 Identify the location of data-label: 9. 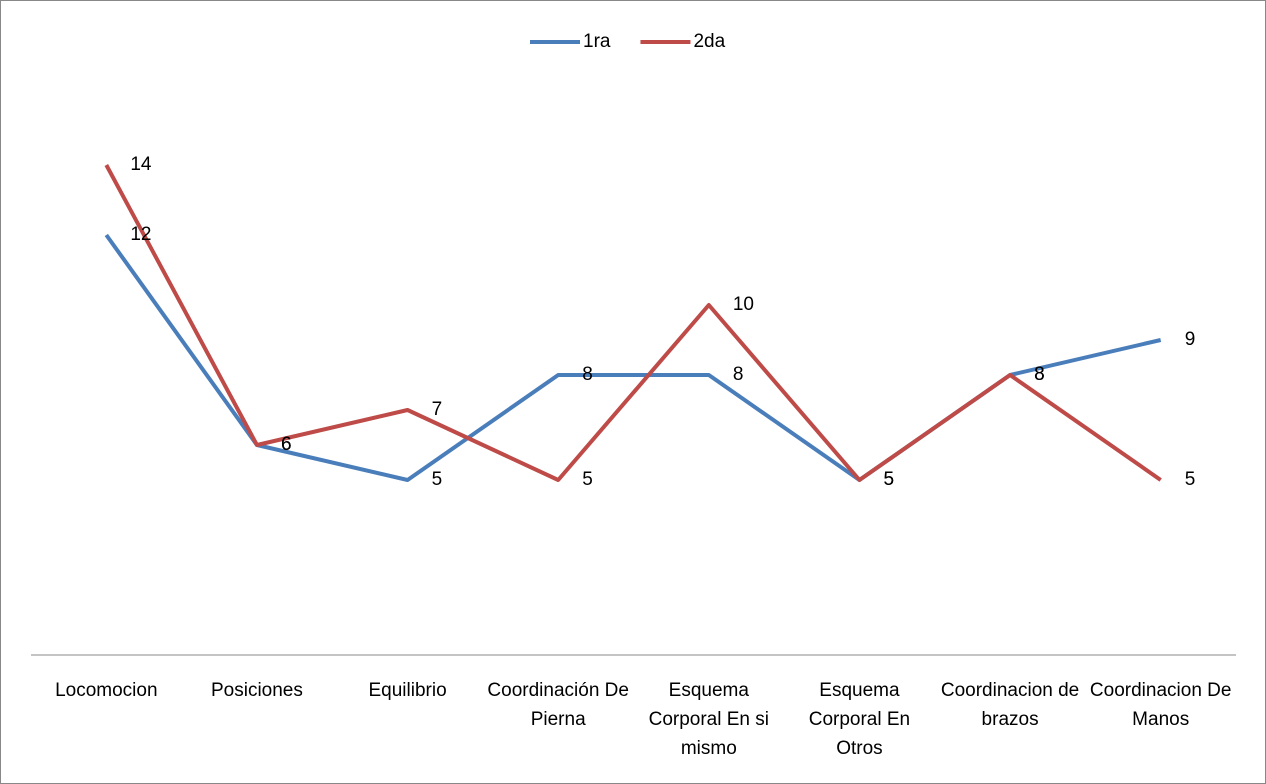
(1190, 339).